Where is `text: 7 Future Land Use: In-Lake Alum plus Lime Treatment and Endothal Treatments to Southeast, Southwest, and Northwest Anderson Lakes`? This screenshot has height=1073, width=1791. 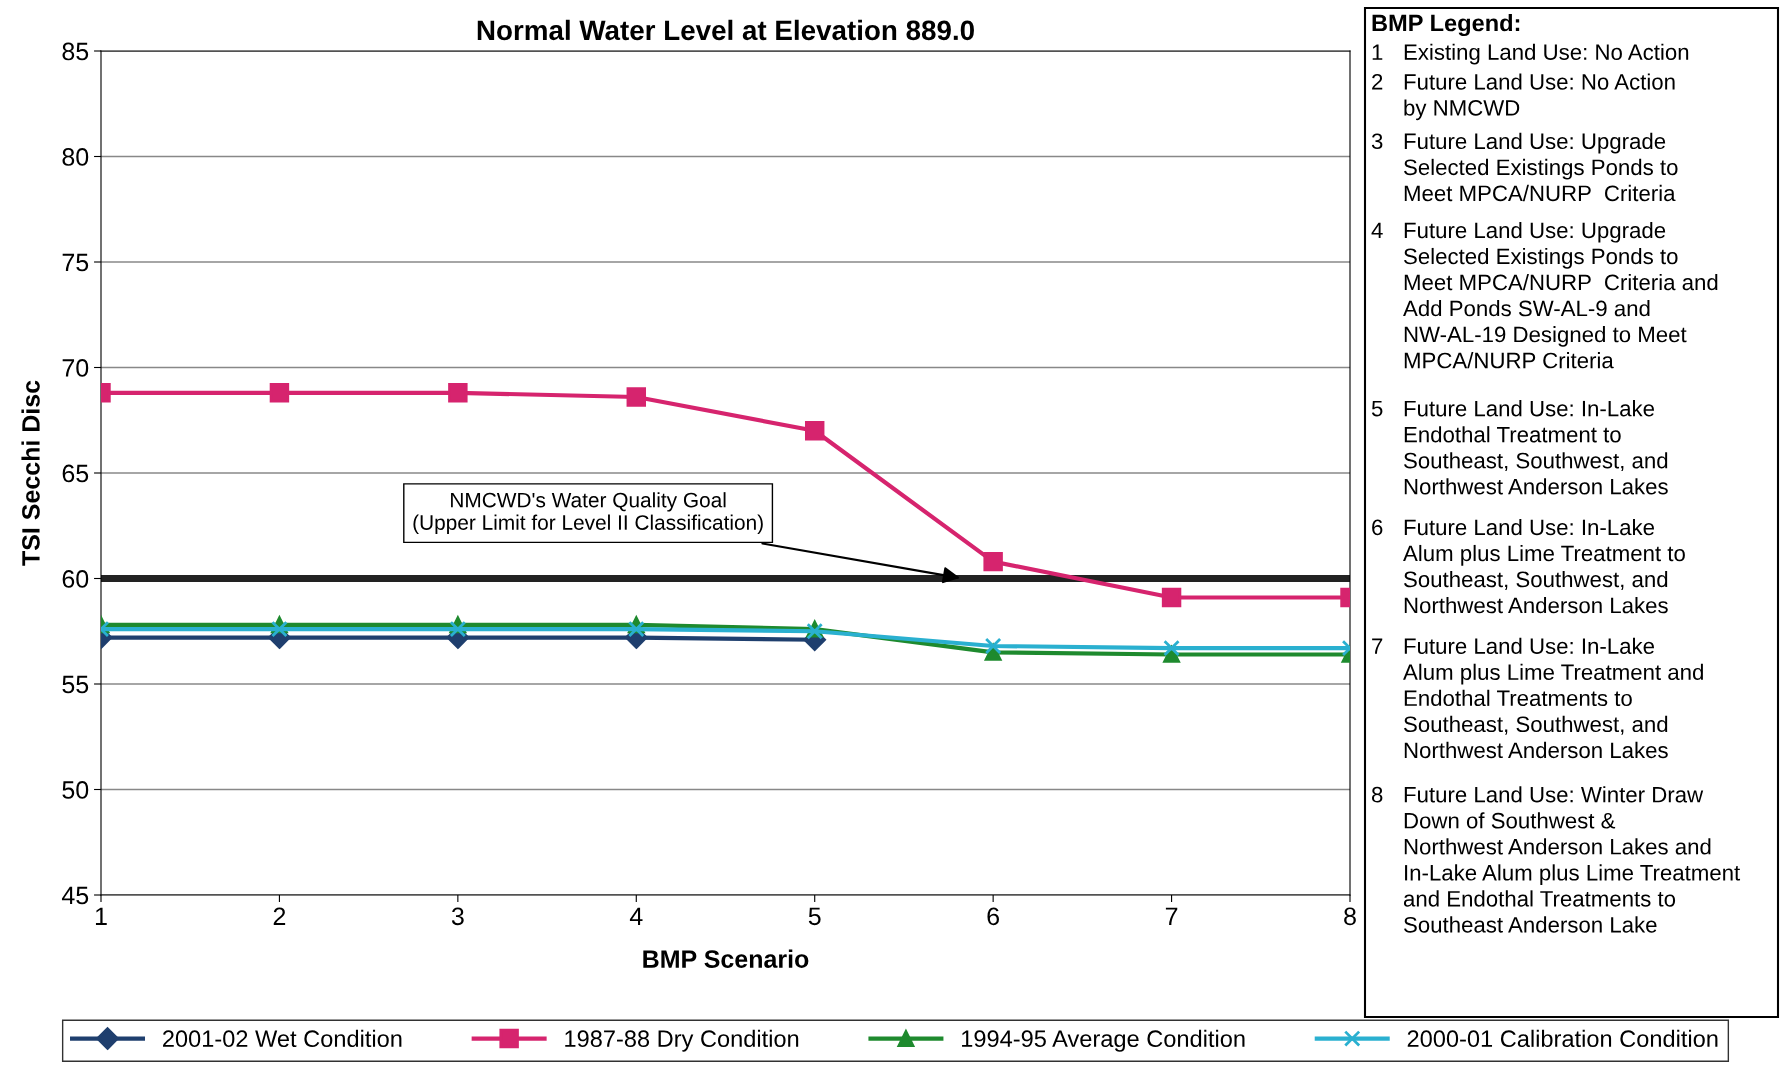
text: 7 Future Land Use: In-Lake Alum plus Lime Treatment and Endothal Treatments to Southeast, Southwest, and Northwest Anderson Lakes is located at coordinates (1537, 698).